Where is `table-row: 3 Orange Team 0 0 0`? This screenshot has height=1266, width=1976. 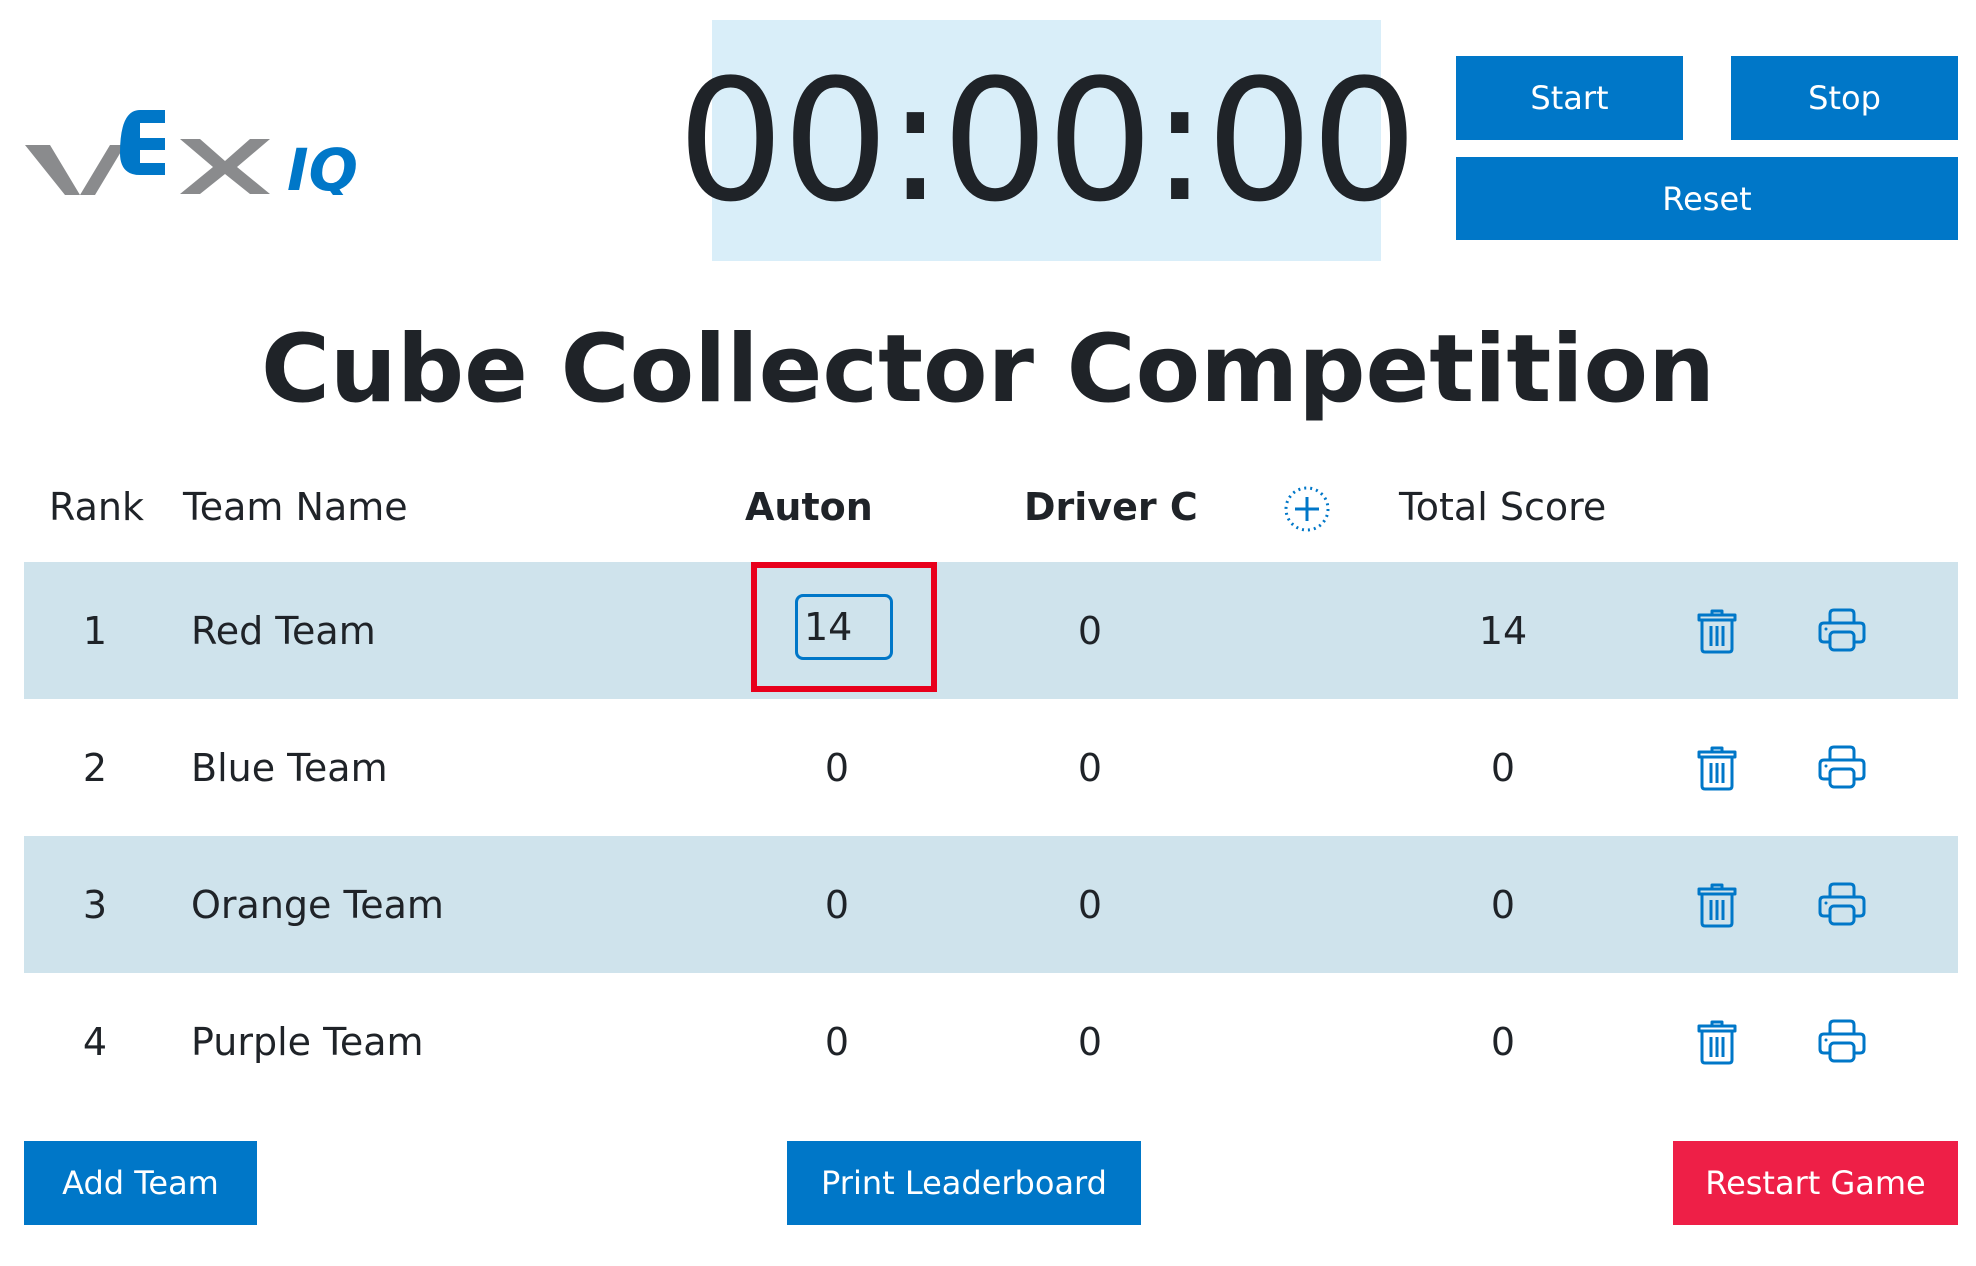 table-row: 3 Orange Team 0 0 0 is located at coordinates (991, 904).